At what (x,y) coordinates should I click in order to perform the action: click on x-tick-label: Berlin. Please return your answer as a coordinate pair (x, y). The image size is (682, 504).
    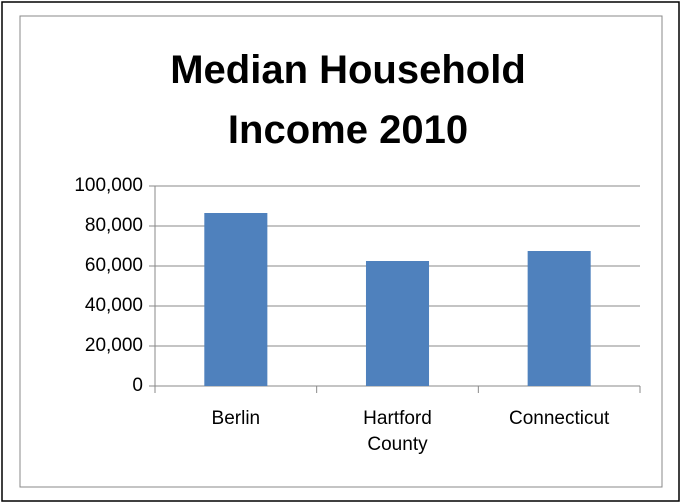
    Looking at the image, I should click on (236, 418).